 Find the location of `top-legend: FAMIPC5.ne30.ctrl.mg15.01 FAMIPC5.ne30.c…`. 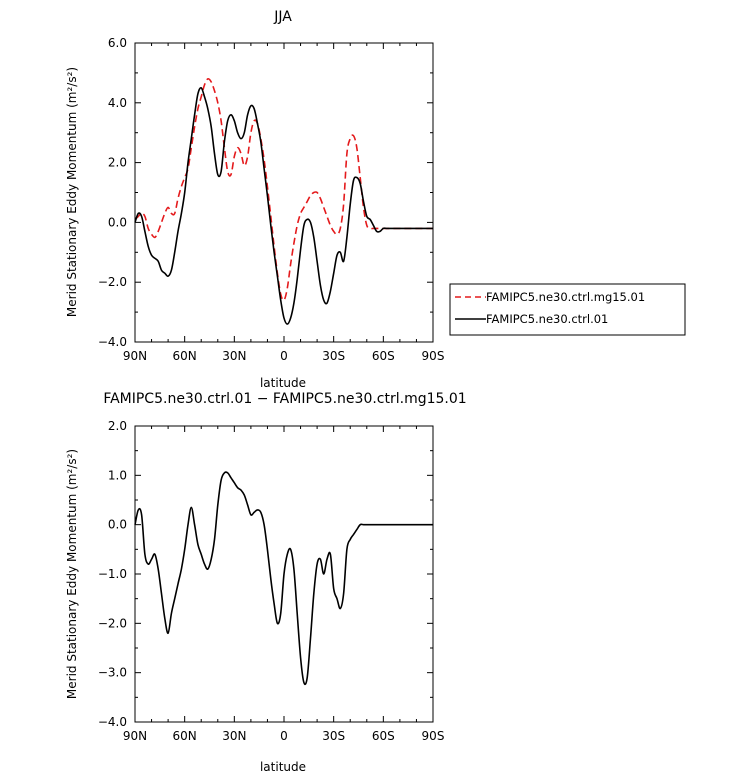

top-legend: FAMIPC5.ne30.ctrl.mg15.01 FAMIPC5.ne30.c… is located at coordinates (567, 309).